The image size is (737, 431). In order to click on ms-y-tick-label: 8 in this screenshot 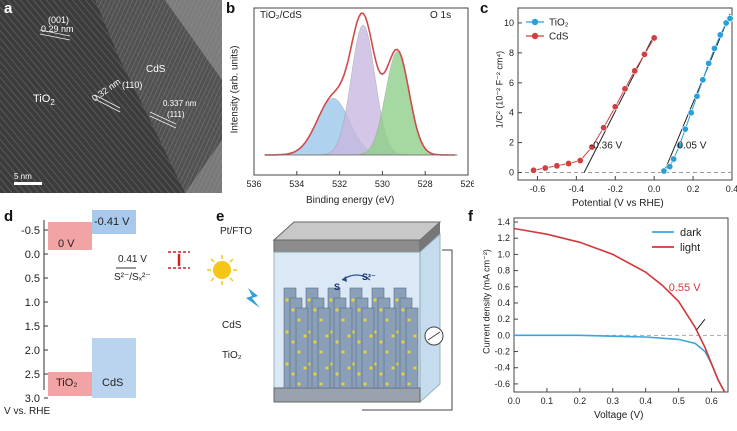, I will do `click(511, 53)`.